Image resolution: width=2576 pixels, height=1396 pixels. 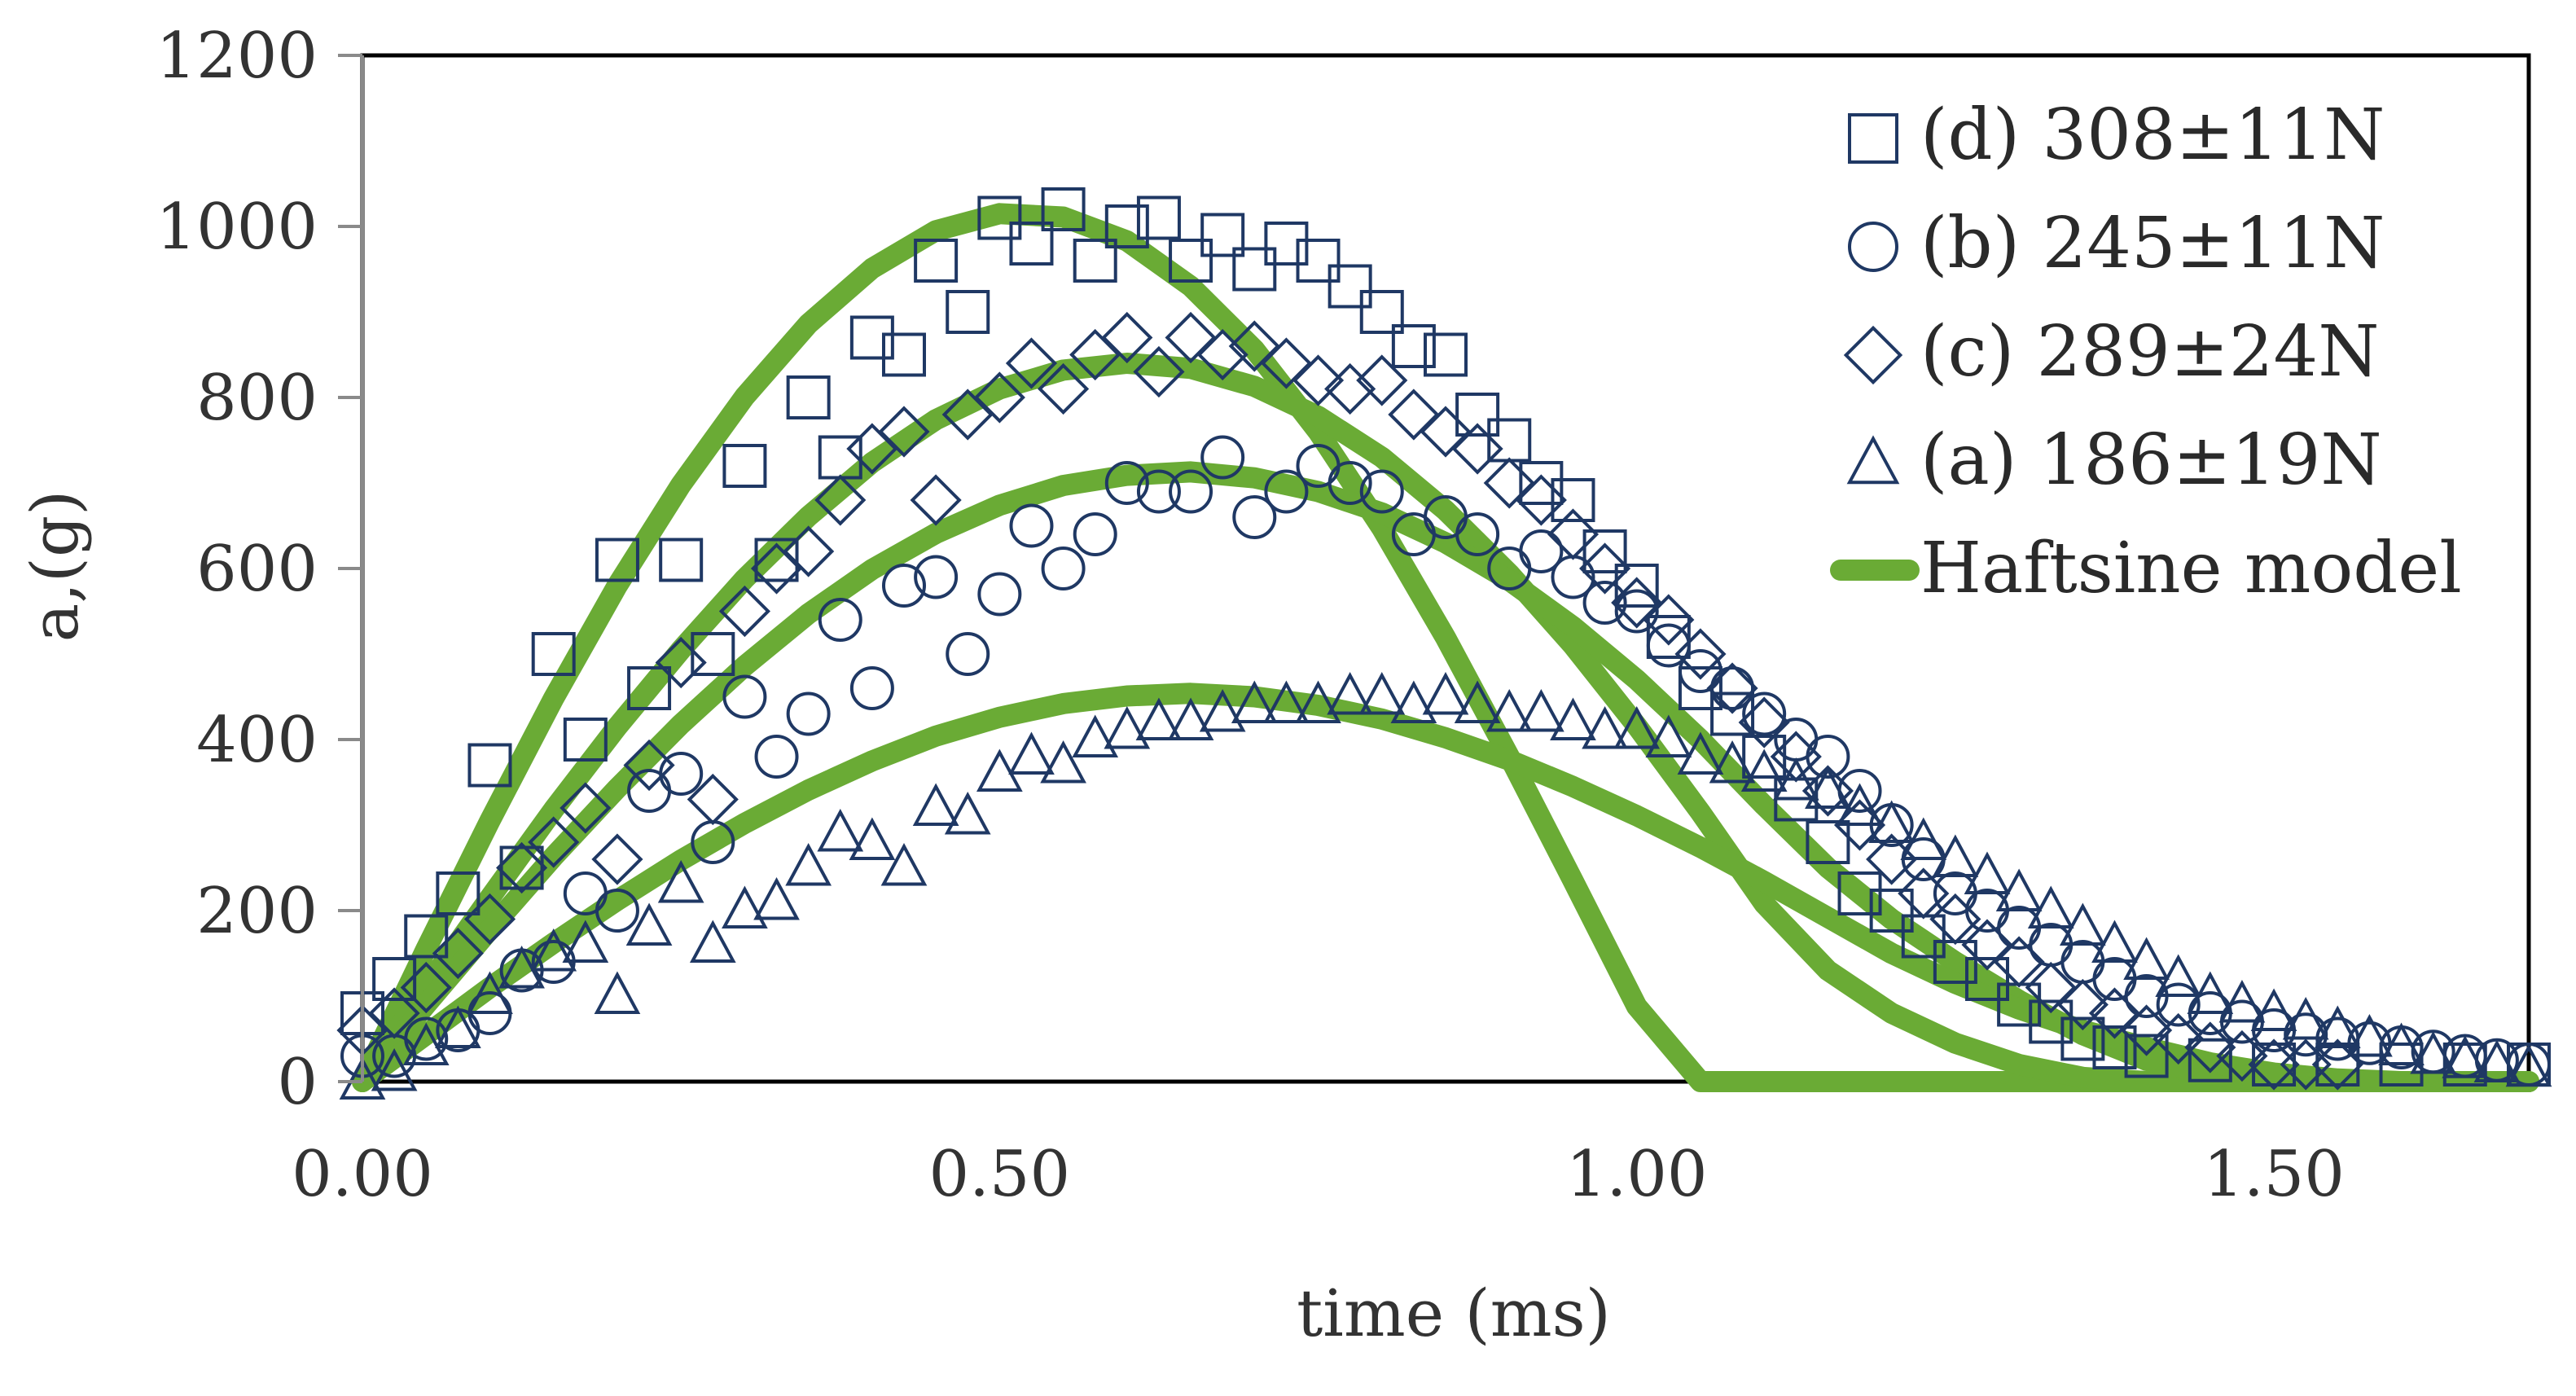 What do you see at coordinates (1873, 355) in the screenshot?
I see `legend-marker-diamond` at bounding box center [1873, 355].